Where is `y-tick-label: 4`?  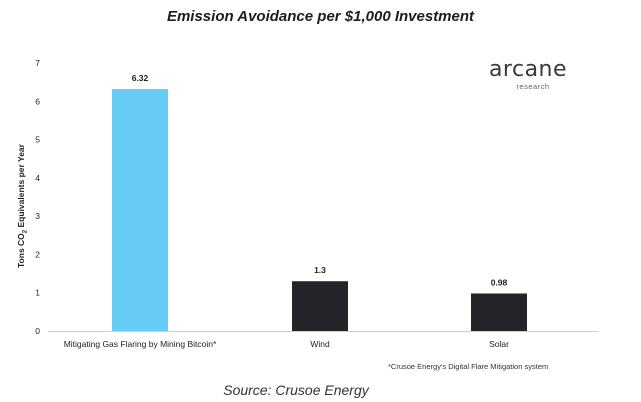 y-tick-label: 4 is located at coordinates (37, 178).